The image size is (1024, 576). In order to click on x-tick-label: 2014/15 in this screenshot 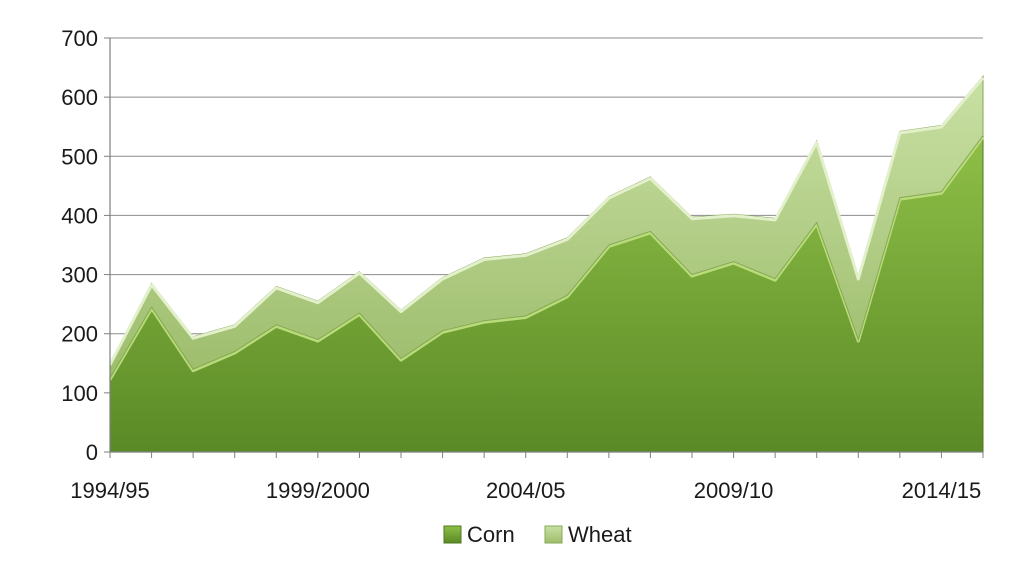, I will do `click(942, 490)`.